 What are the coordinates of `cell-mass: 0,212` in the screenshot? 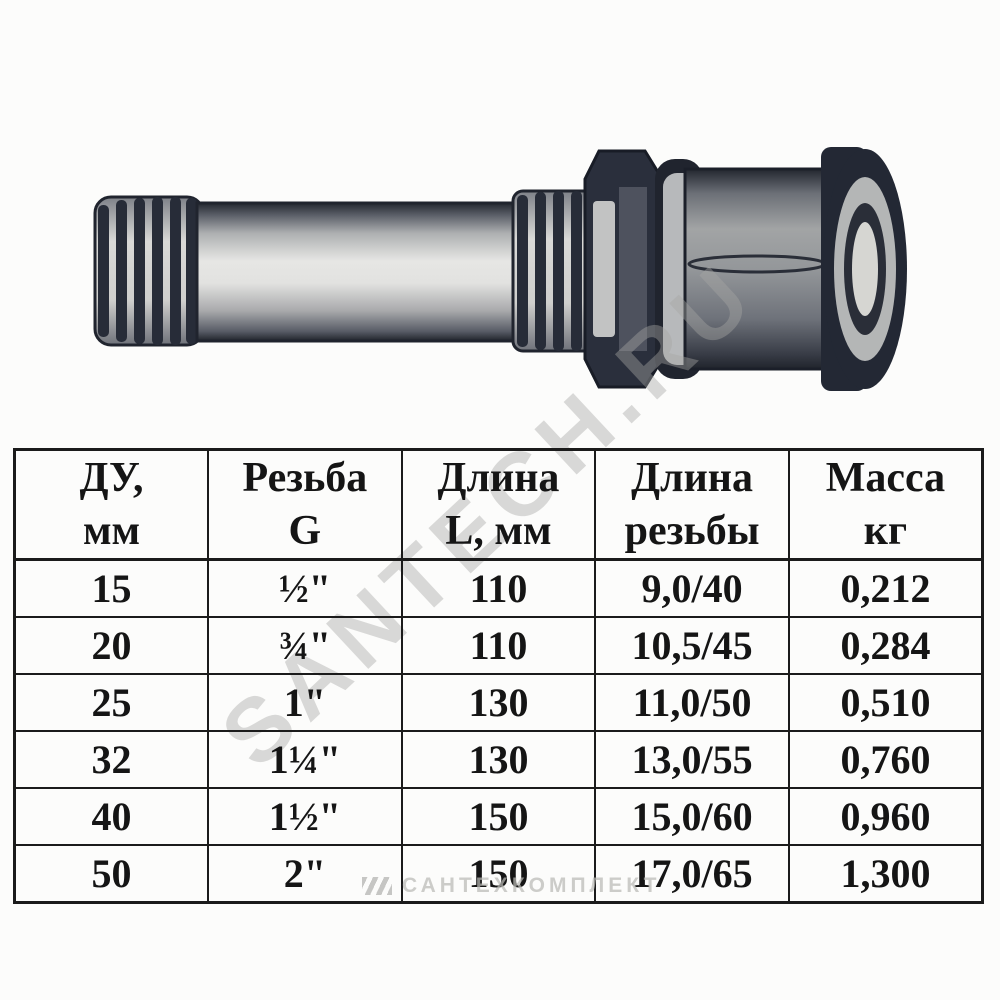 It's located at (885, 588).